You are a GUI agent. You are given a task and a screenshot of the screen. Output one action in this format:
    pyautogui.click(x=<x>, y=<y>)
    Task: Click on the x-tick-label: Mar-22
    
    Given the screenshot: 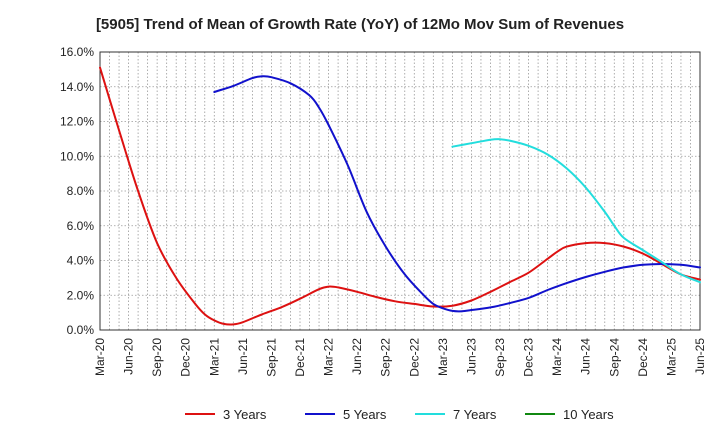 What is the action you would take?
    pyautogui.click(x=329, y=357)
    